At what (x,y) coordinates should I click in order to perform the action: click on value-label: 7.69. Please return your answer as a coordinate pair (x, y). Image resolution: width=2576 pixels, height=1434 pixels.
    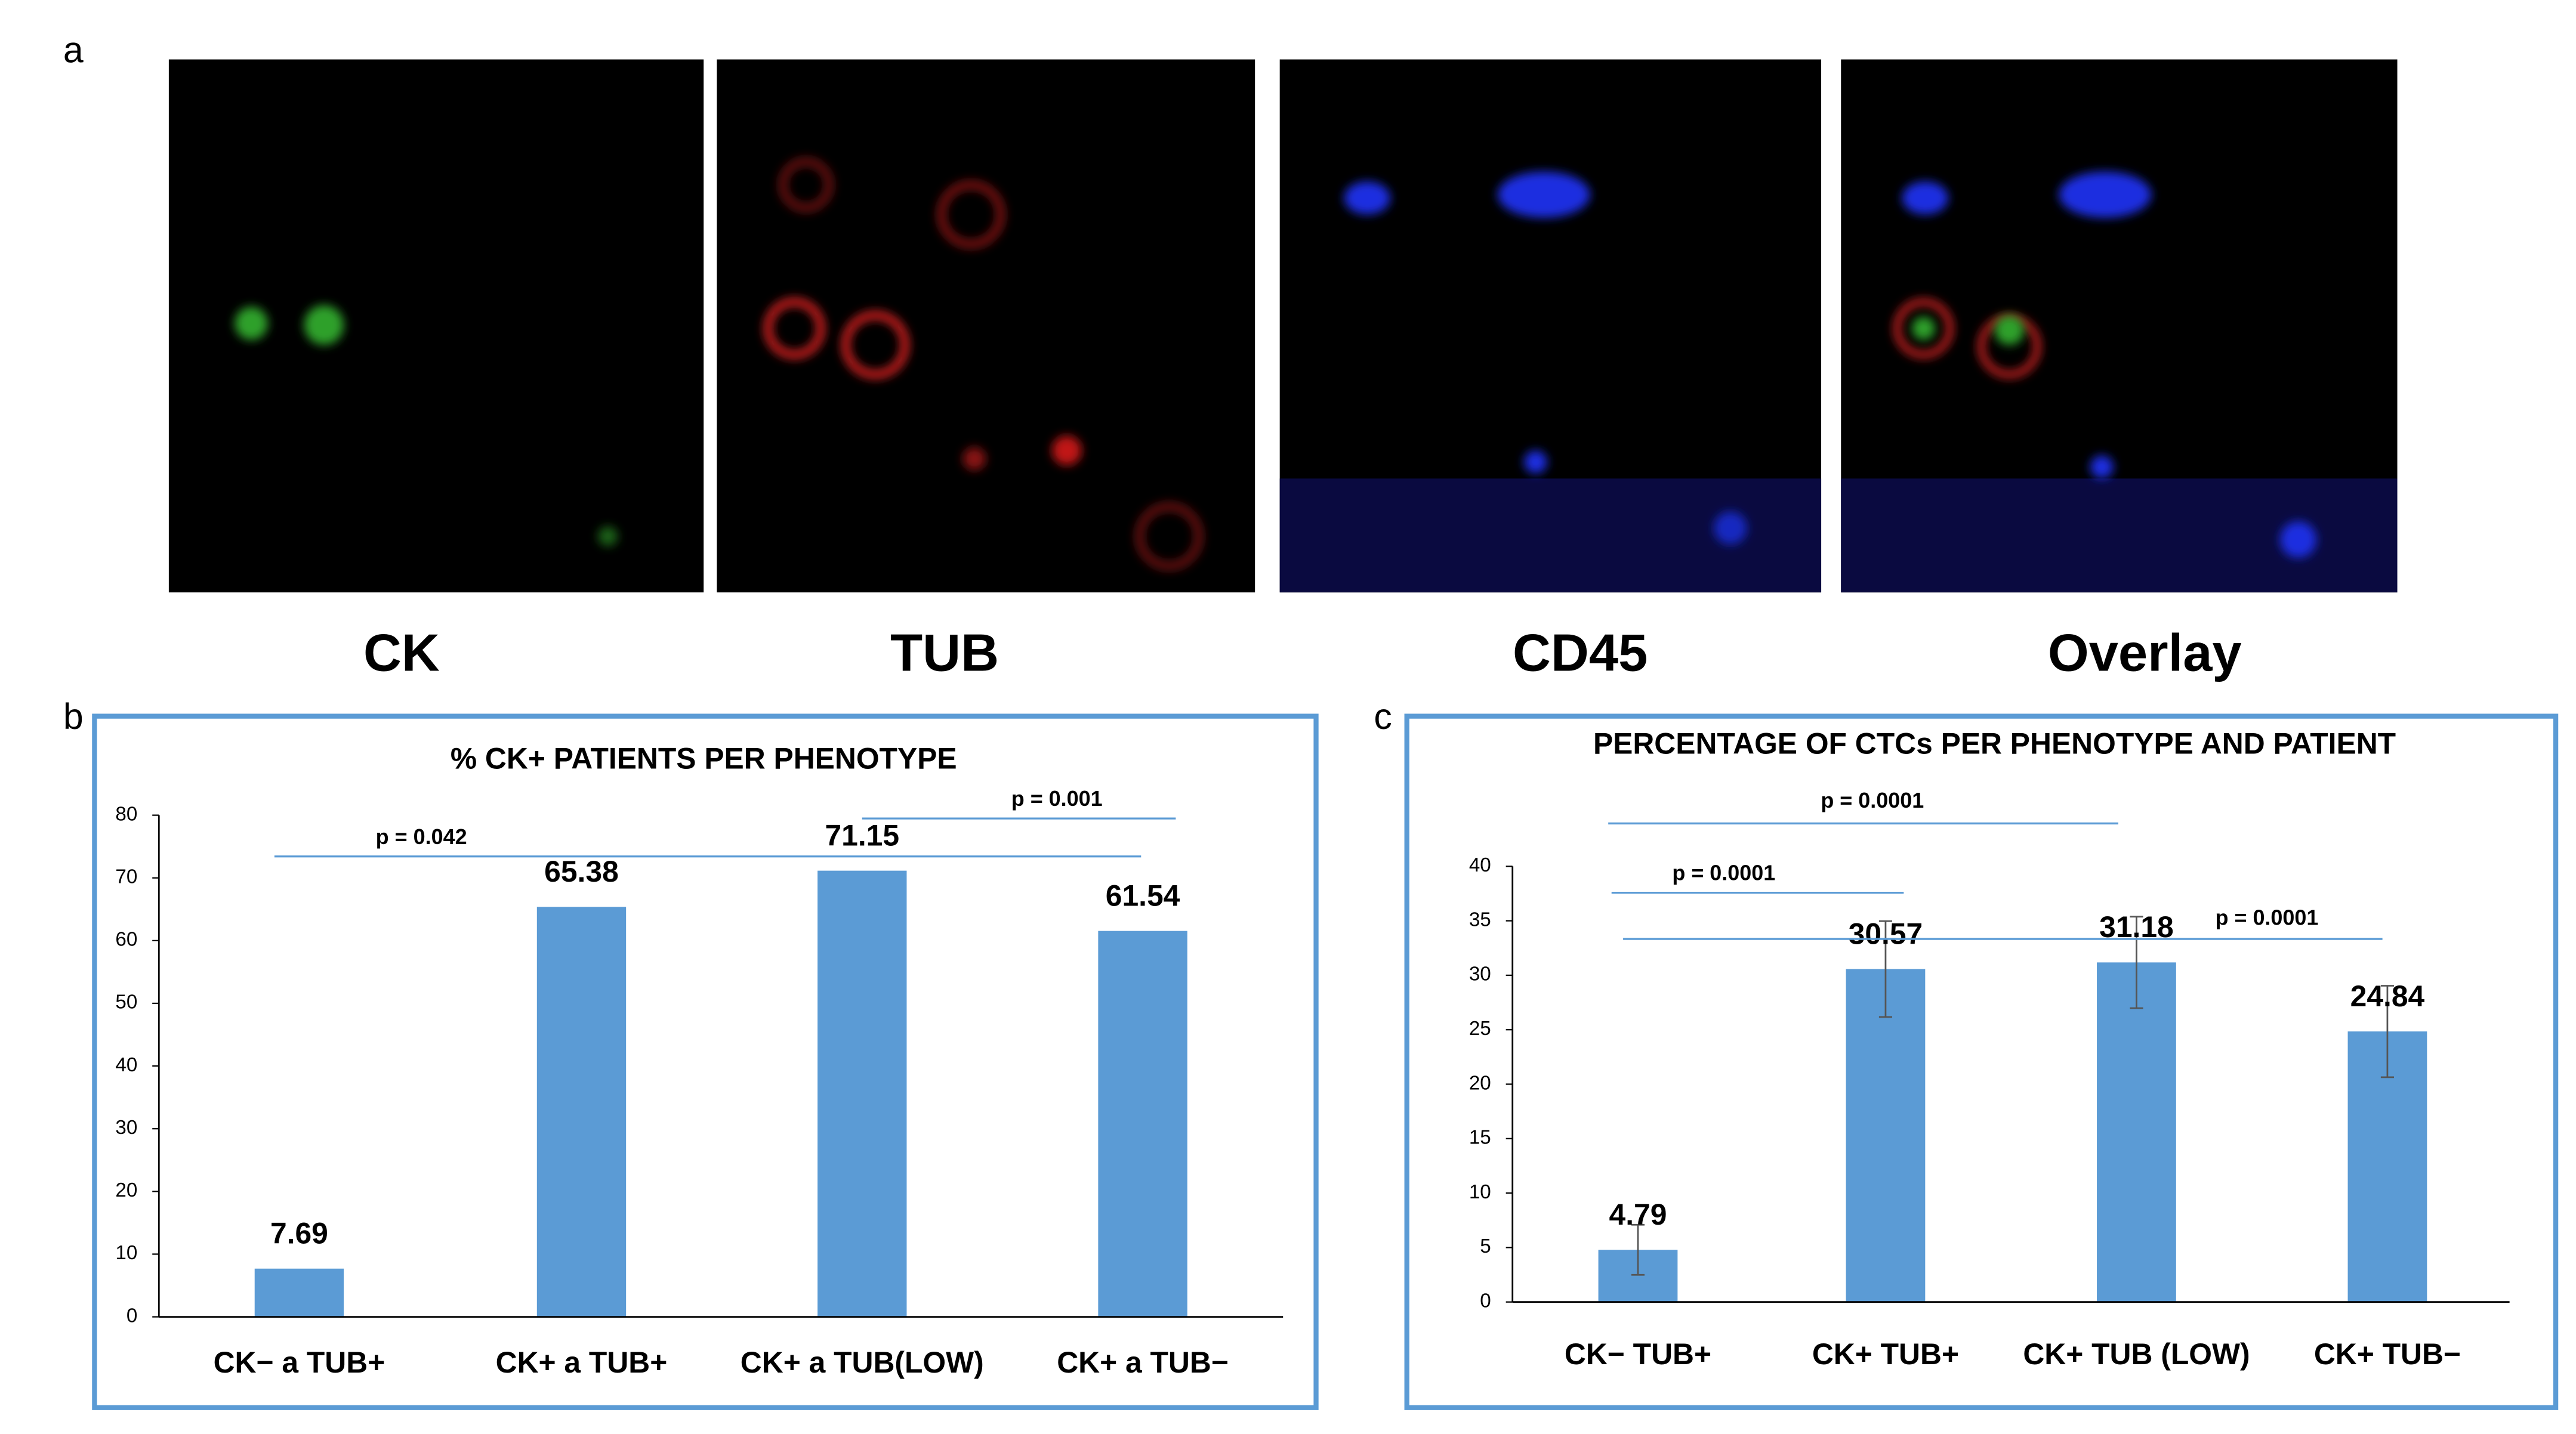
    Looking at the image, I should click on (299, 1234).